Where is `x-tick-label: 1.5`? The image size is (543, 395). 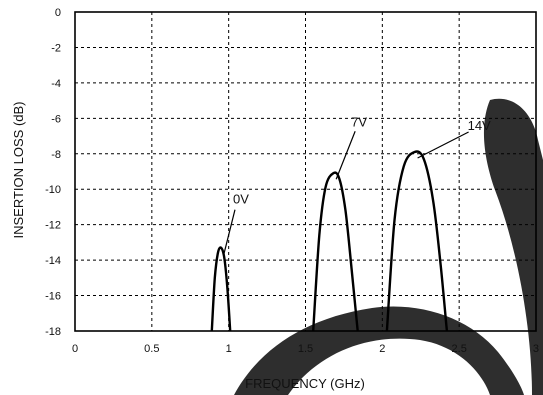
x-tick-label: 1.5 is located at coordinates (305, 349).